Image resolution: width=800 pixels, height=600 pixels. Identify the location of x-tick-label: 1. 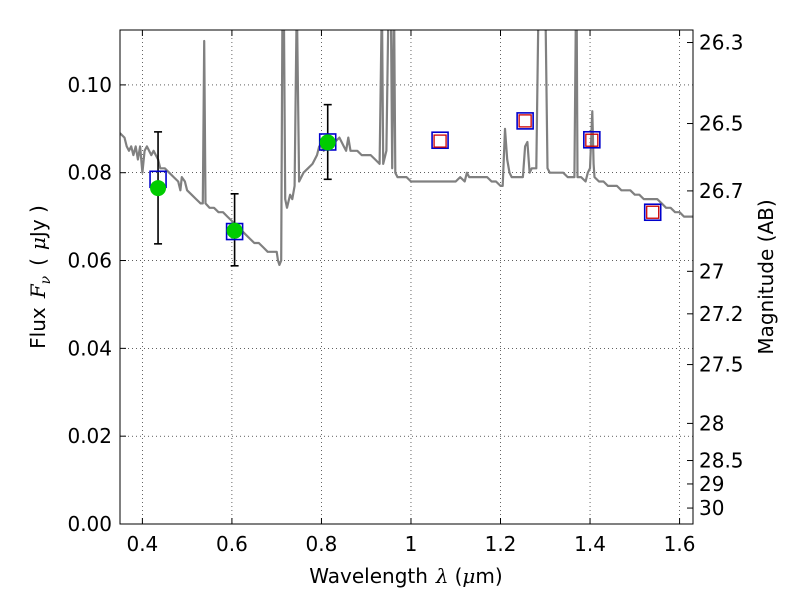
(411, 544).